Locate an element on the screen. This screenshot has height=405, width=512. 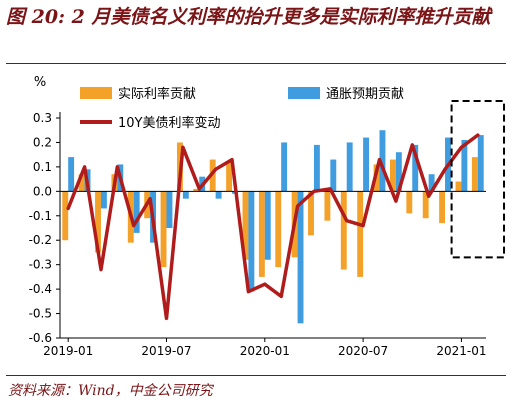
y-tick-label: -0.3 is located at coordinates (40, 265).